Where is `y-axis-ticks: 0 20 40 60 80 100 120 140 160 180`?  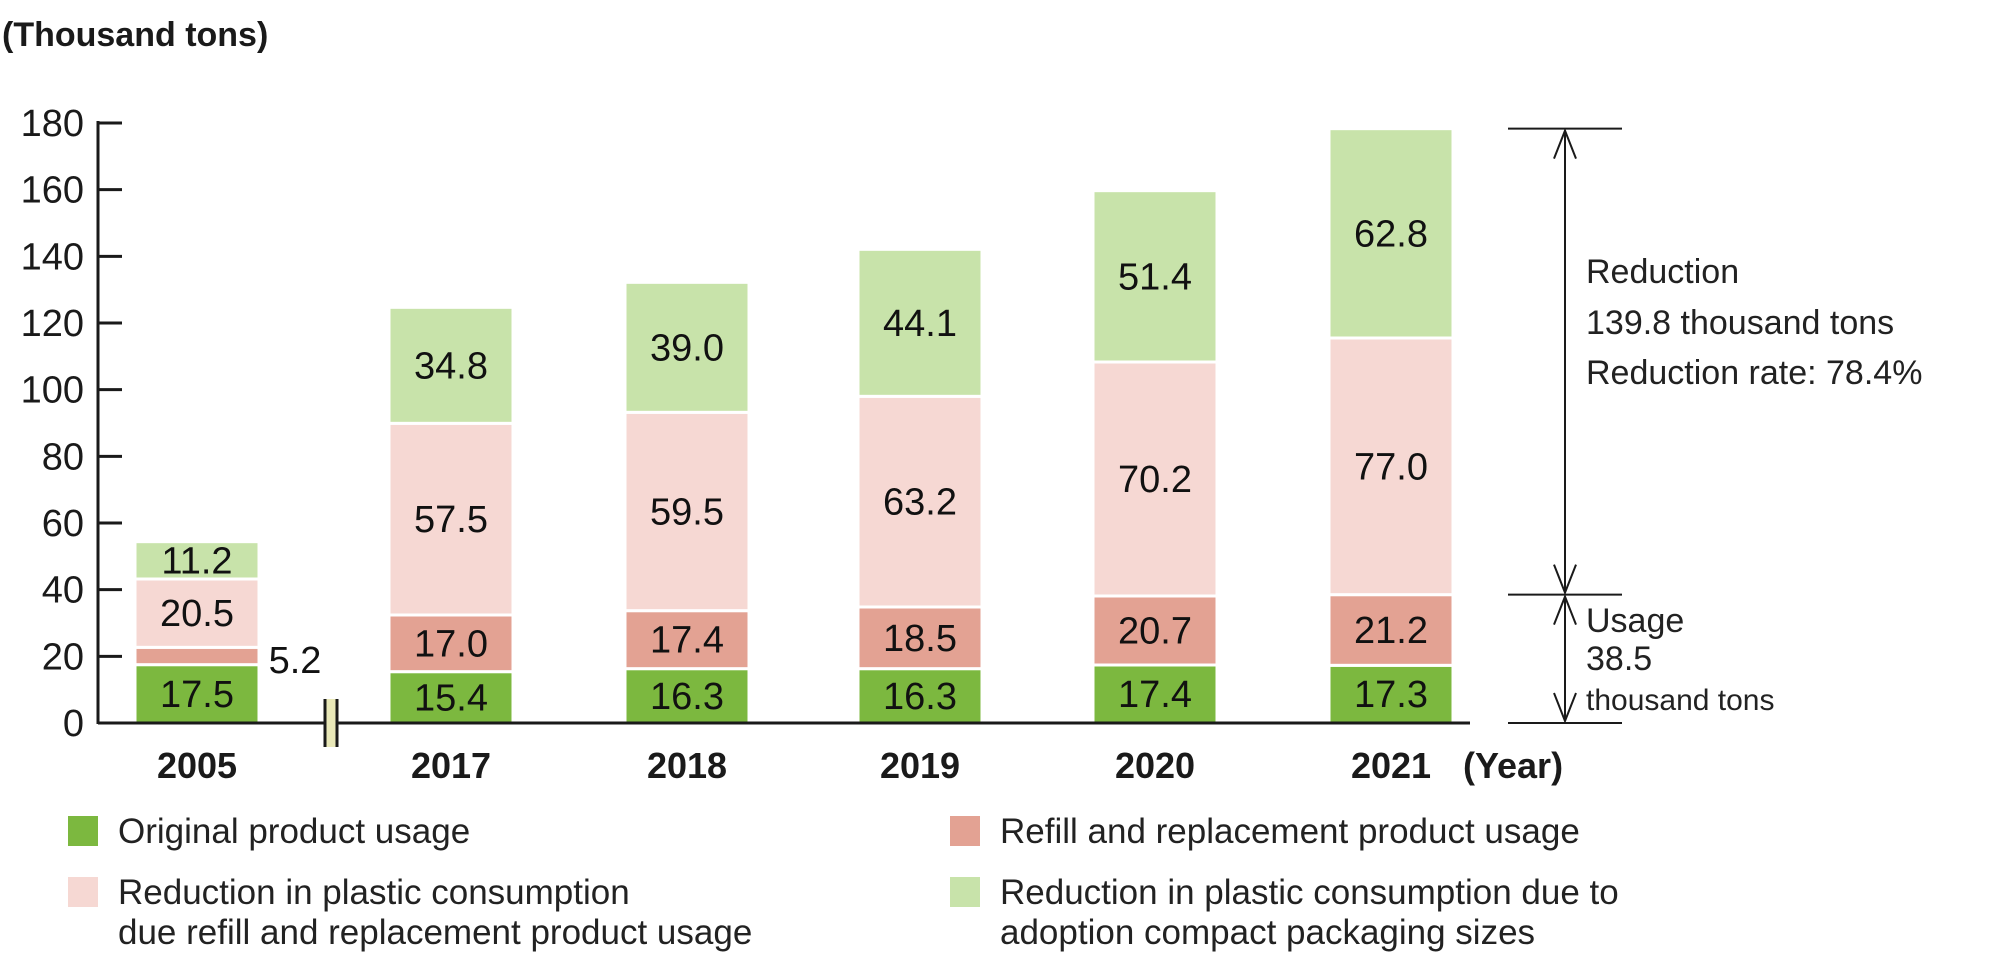
y-axis-ticks: 0 20 40 60 80 100 120 140 160 180 is located at coordinates (71, 424).